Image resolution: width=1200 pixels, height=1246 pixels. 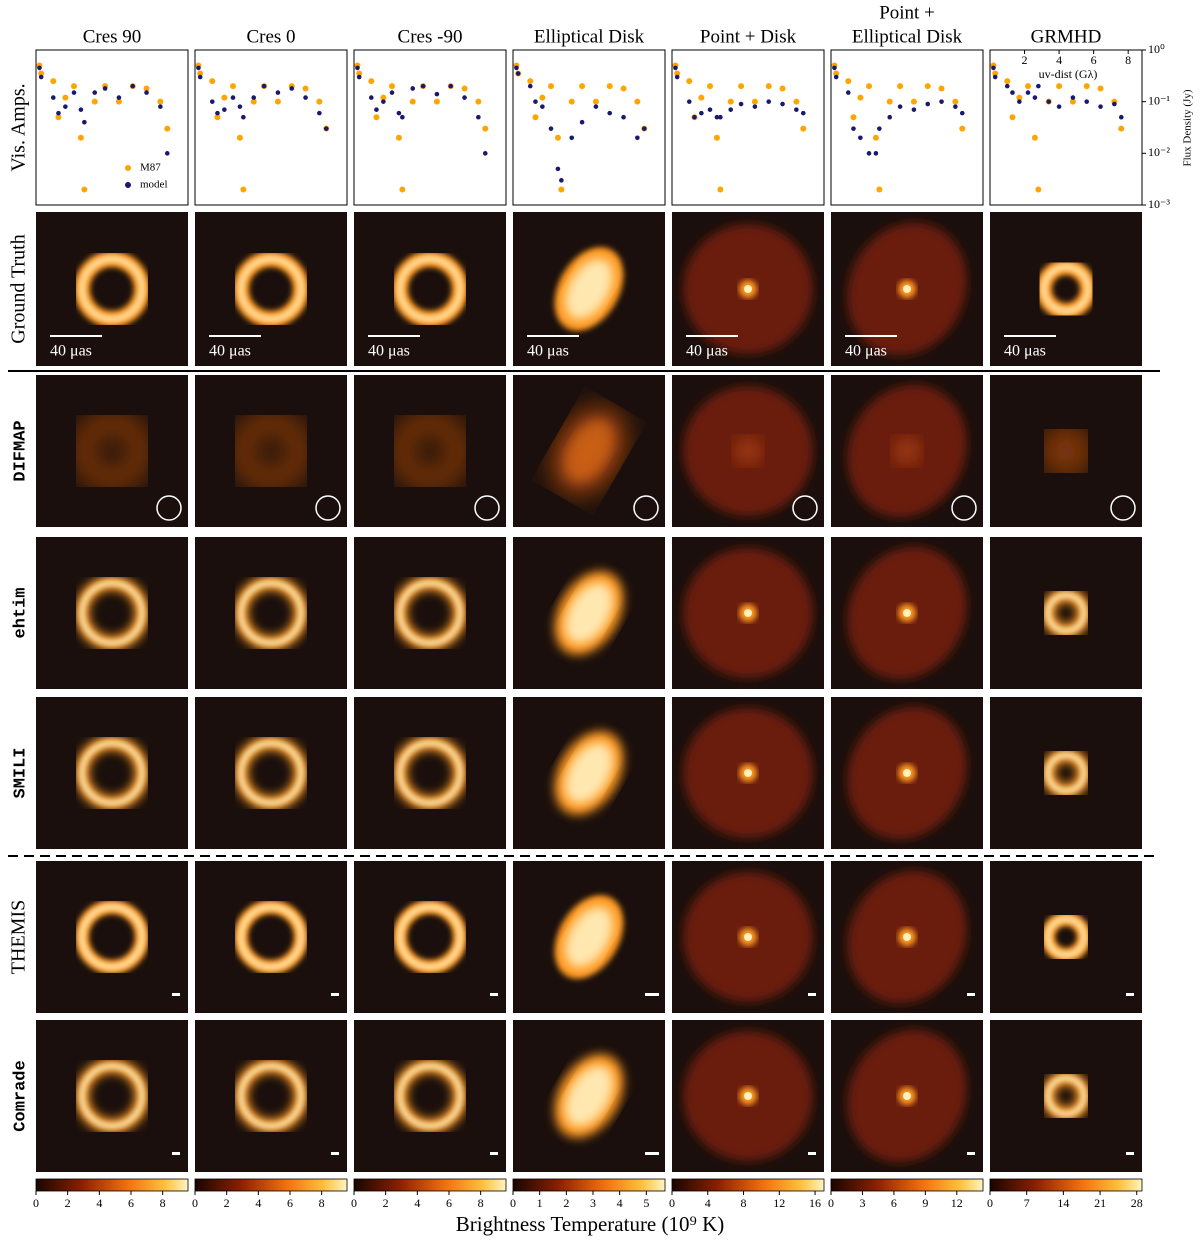 What do you see at coordinates (112, 36) in the screenshot?
I see `column-title: Cres 90` at bounding box center [112, 36].